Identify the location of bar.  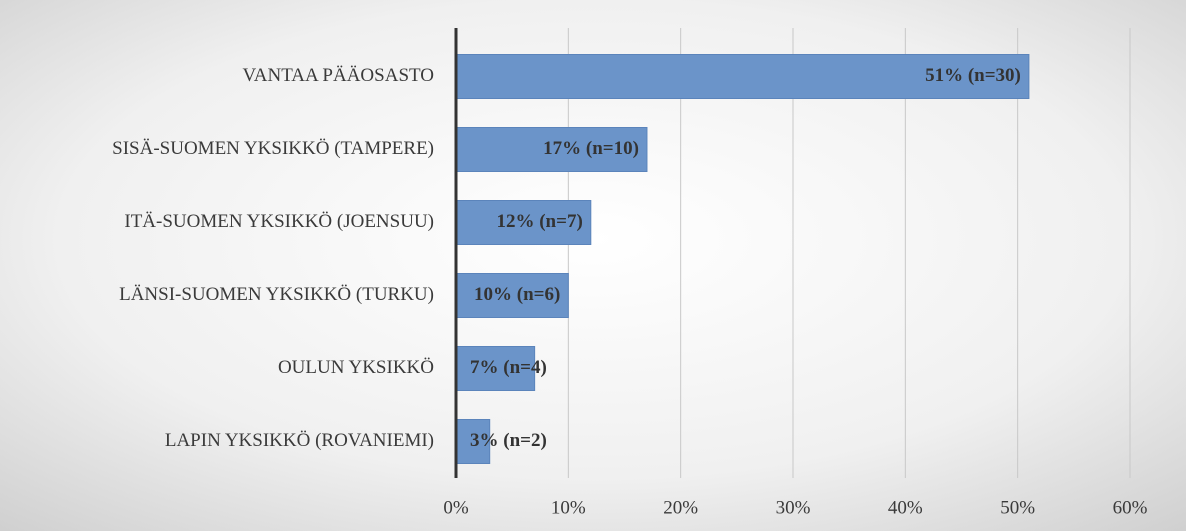
(742, 76).